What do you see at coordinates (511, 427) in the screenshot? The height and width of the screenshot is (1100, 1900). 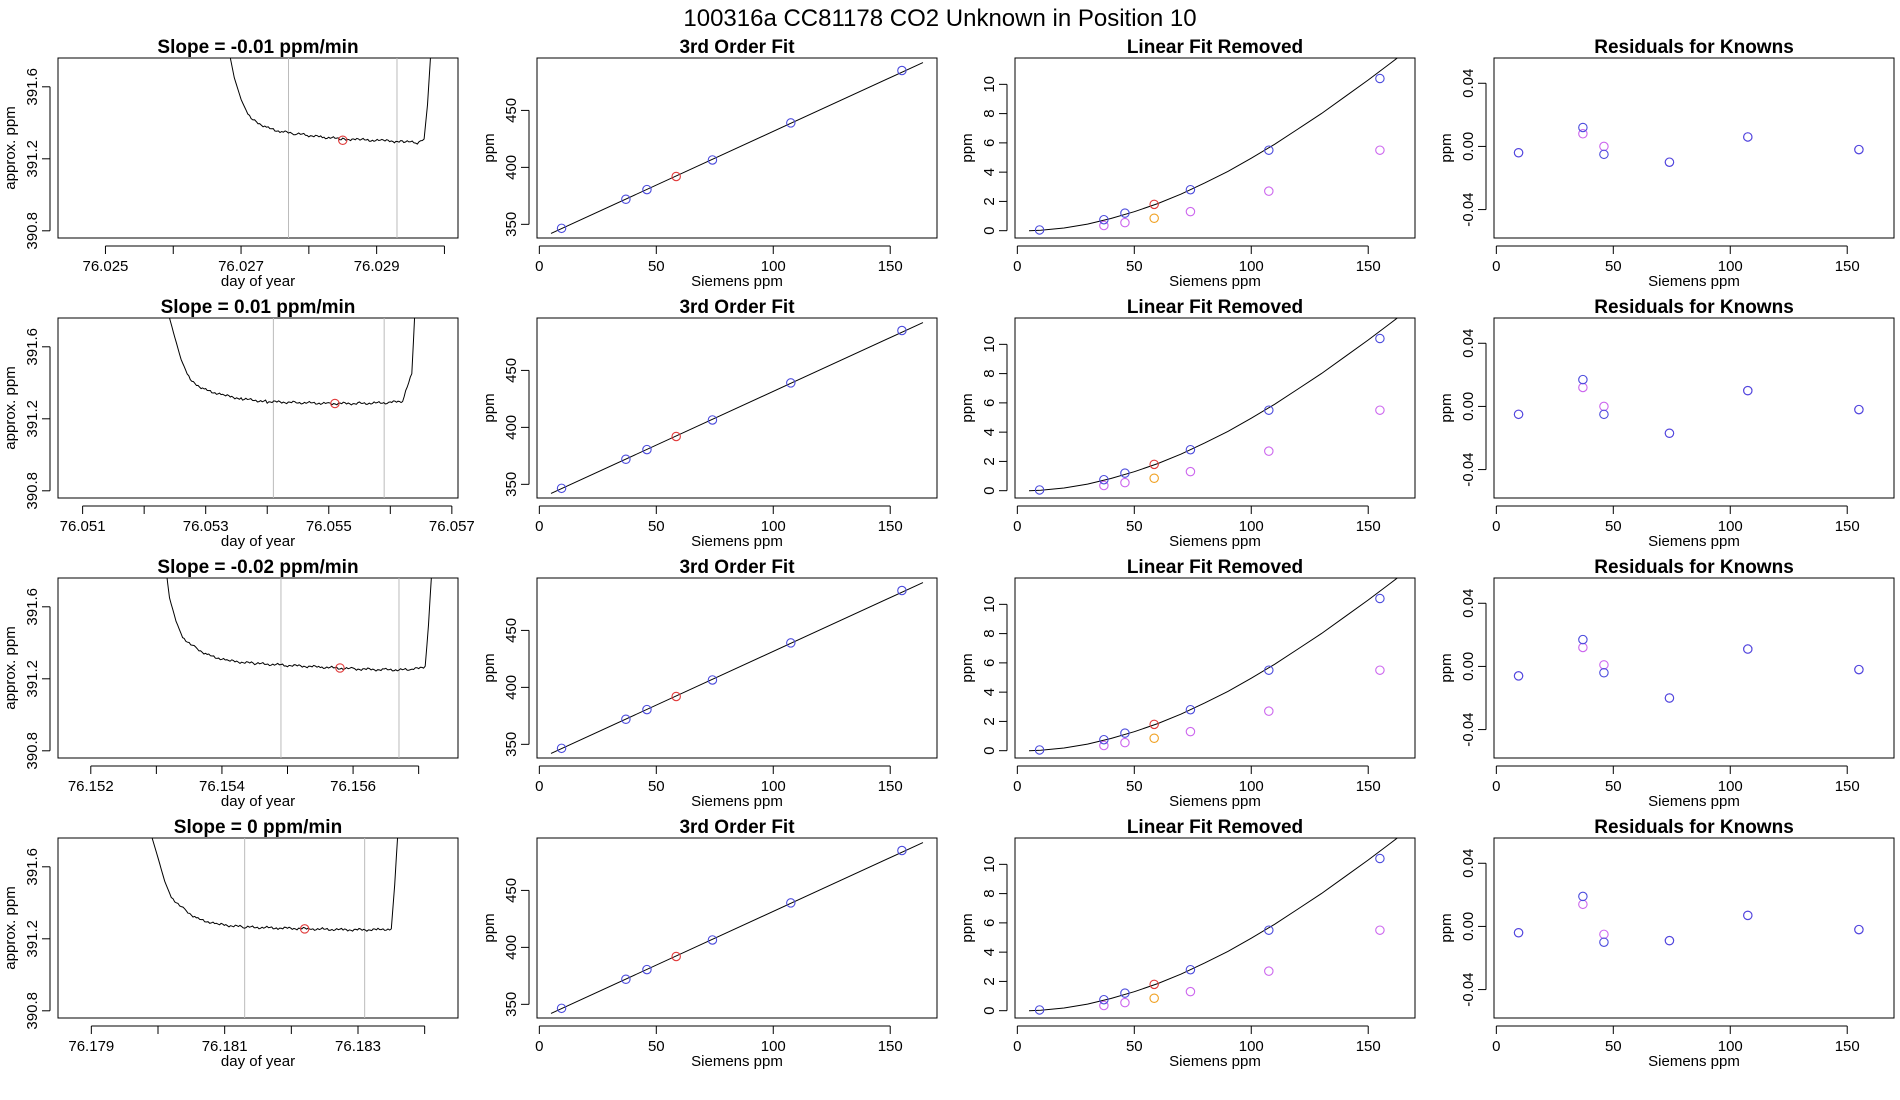 I see `y-tick-label: 400` at bounding box center [511, 427].